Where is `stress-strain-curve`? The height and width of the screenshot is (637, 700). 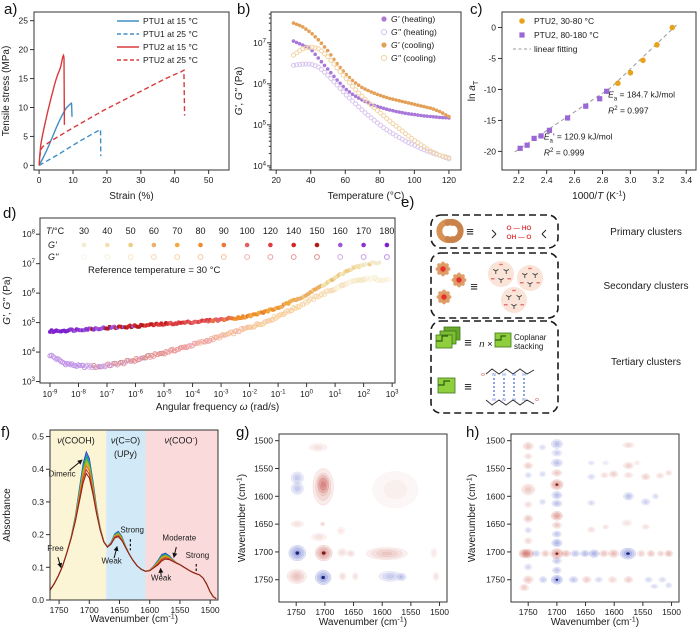
stress-strain-curve is located at coordinates (112, 117).